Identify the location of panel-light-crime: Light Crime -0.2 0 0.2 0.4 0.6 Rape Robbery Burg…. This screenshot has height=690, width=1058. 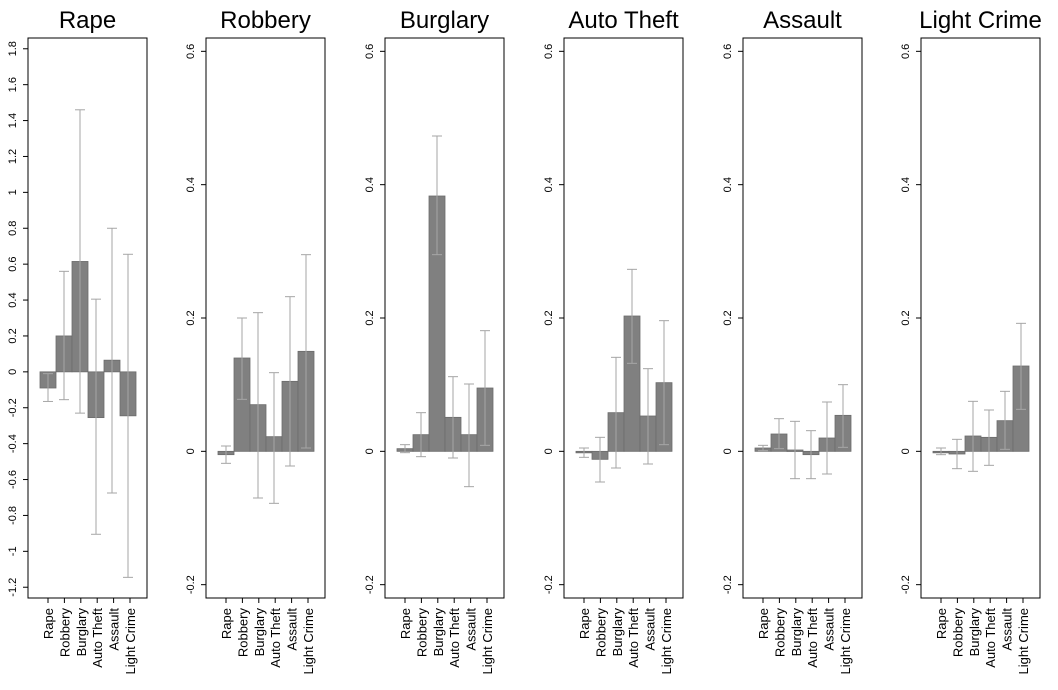
(971, 340).